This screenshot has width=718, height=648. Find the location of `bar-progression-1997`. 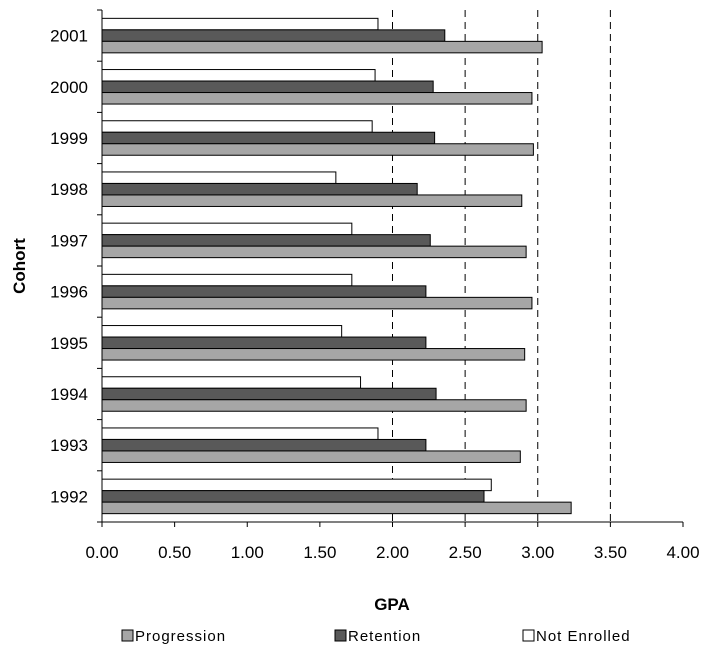

bar-progression-1997 is located at coordinates (314, 252).